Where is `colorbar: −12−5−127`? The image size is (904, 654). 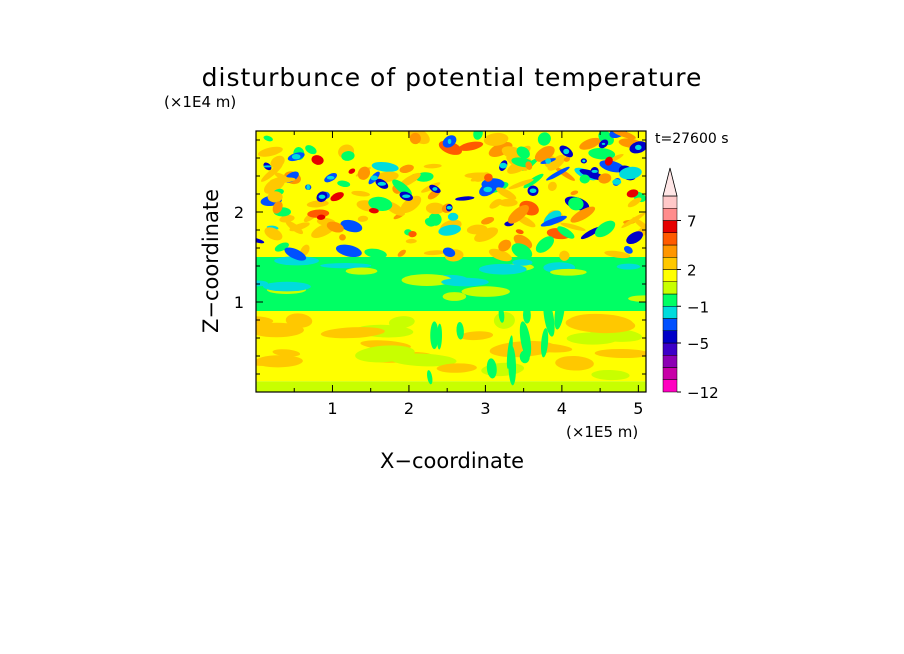
colorbar: −12−5−127 is located at coordinates (690, 284).